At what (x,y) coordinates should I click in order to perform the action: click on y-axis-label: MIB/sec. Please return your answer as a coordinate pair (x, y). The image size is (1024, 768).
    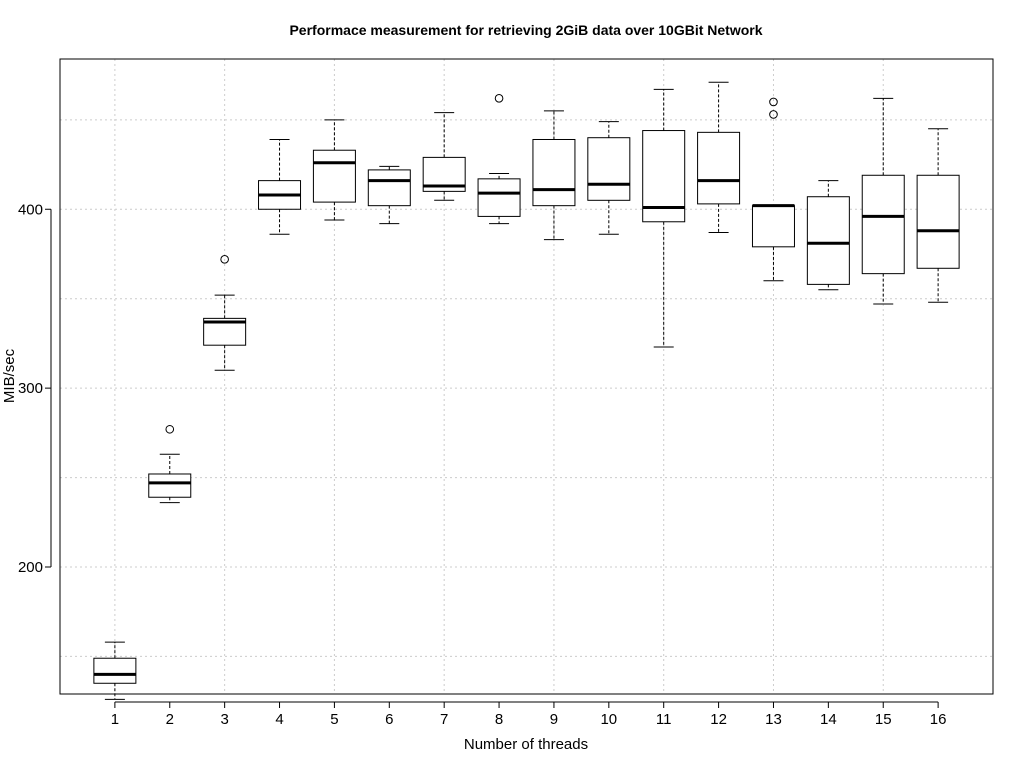
    Looking at the image, I should click on (9, 375).